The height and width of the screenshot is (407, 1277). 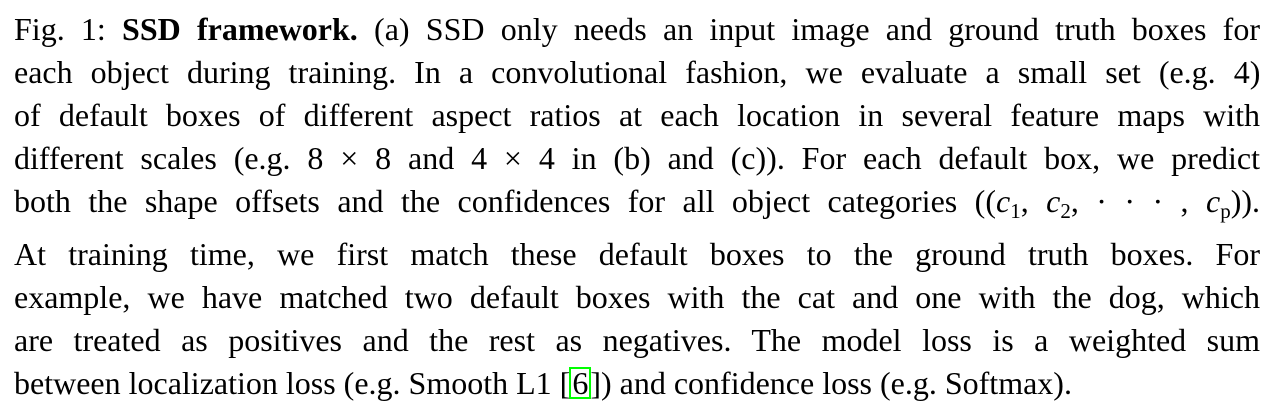 I want to click on caption-text-9b: ]) and confidence loss (e.g. Softmax)., so click(x=831, y=383).